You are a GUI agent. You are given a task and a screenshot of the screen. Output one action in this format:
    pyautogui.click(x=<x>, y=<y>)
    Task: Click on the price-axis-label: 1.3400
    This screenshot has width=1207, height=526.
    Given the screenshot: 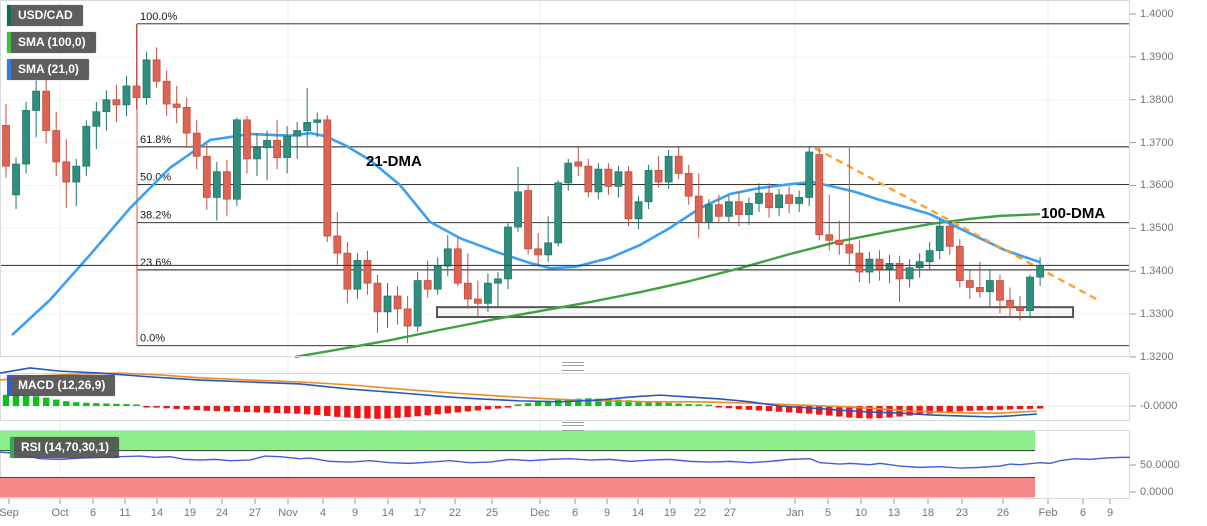 What is the action you would take?
    pyautogui.click(x=1157, y=271)
    